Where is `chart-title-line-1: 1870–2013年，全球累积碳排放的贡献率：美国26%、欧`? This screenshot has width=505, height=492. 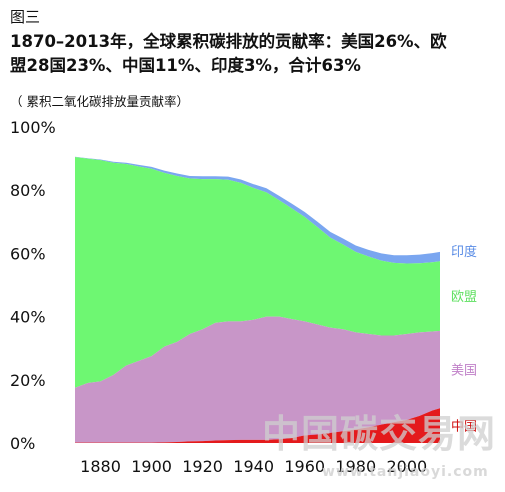
chart-title-line-1: 1870–2013年，全球累积碳排放的贡献率：美国26%、欧 is located at coordinates (228, 41).